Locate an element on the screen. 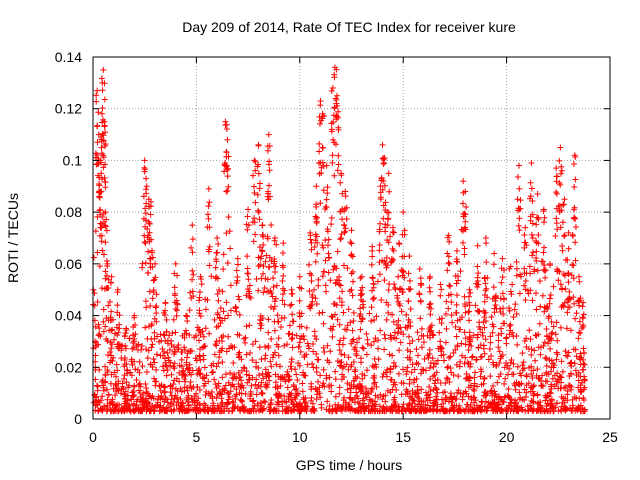  x-tick-label: 10 is located at coordinates (300, 437).